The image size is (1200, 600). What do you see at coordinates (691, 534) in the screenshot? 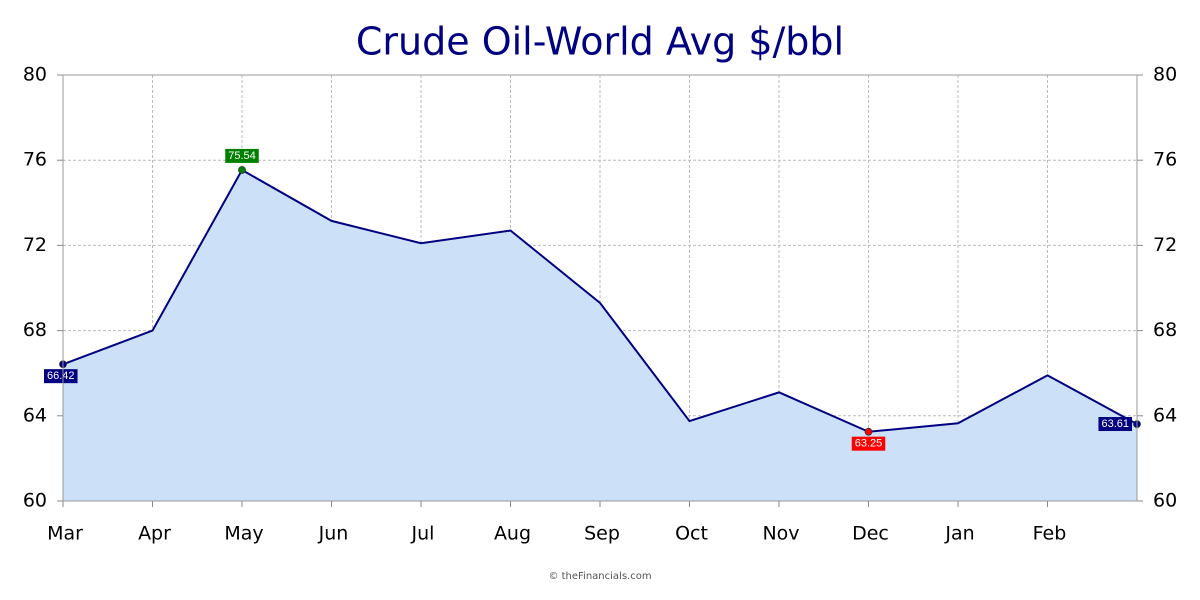
I see `x-tick-label: Oct` at bounding box center [691, 534].